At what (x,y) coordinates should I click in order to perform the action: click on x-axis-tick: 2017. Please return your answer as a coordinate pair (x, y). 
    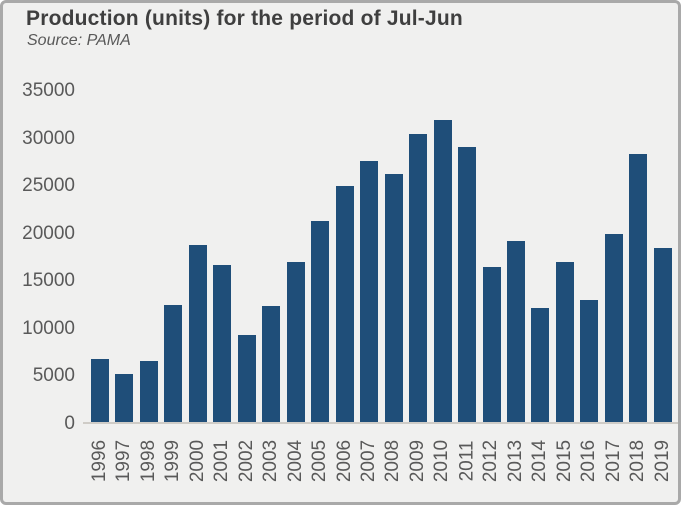
    Looking at the image, I should click on (613, 461).